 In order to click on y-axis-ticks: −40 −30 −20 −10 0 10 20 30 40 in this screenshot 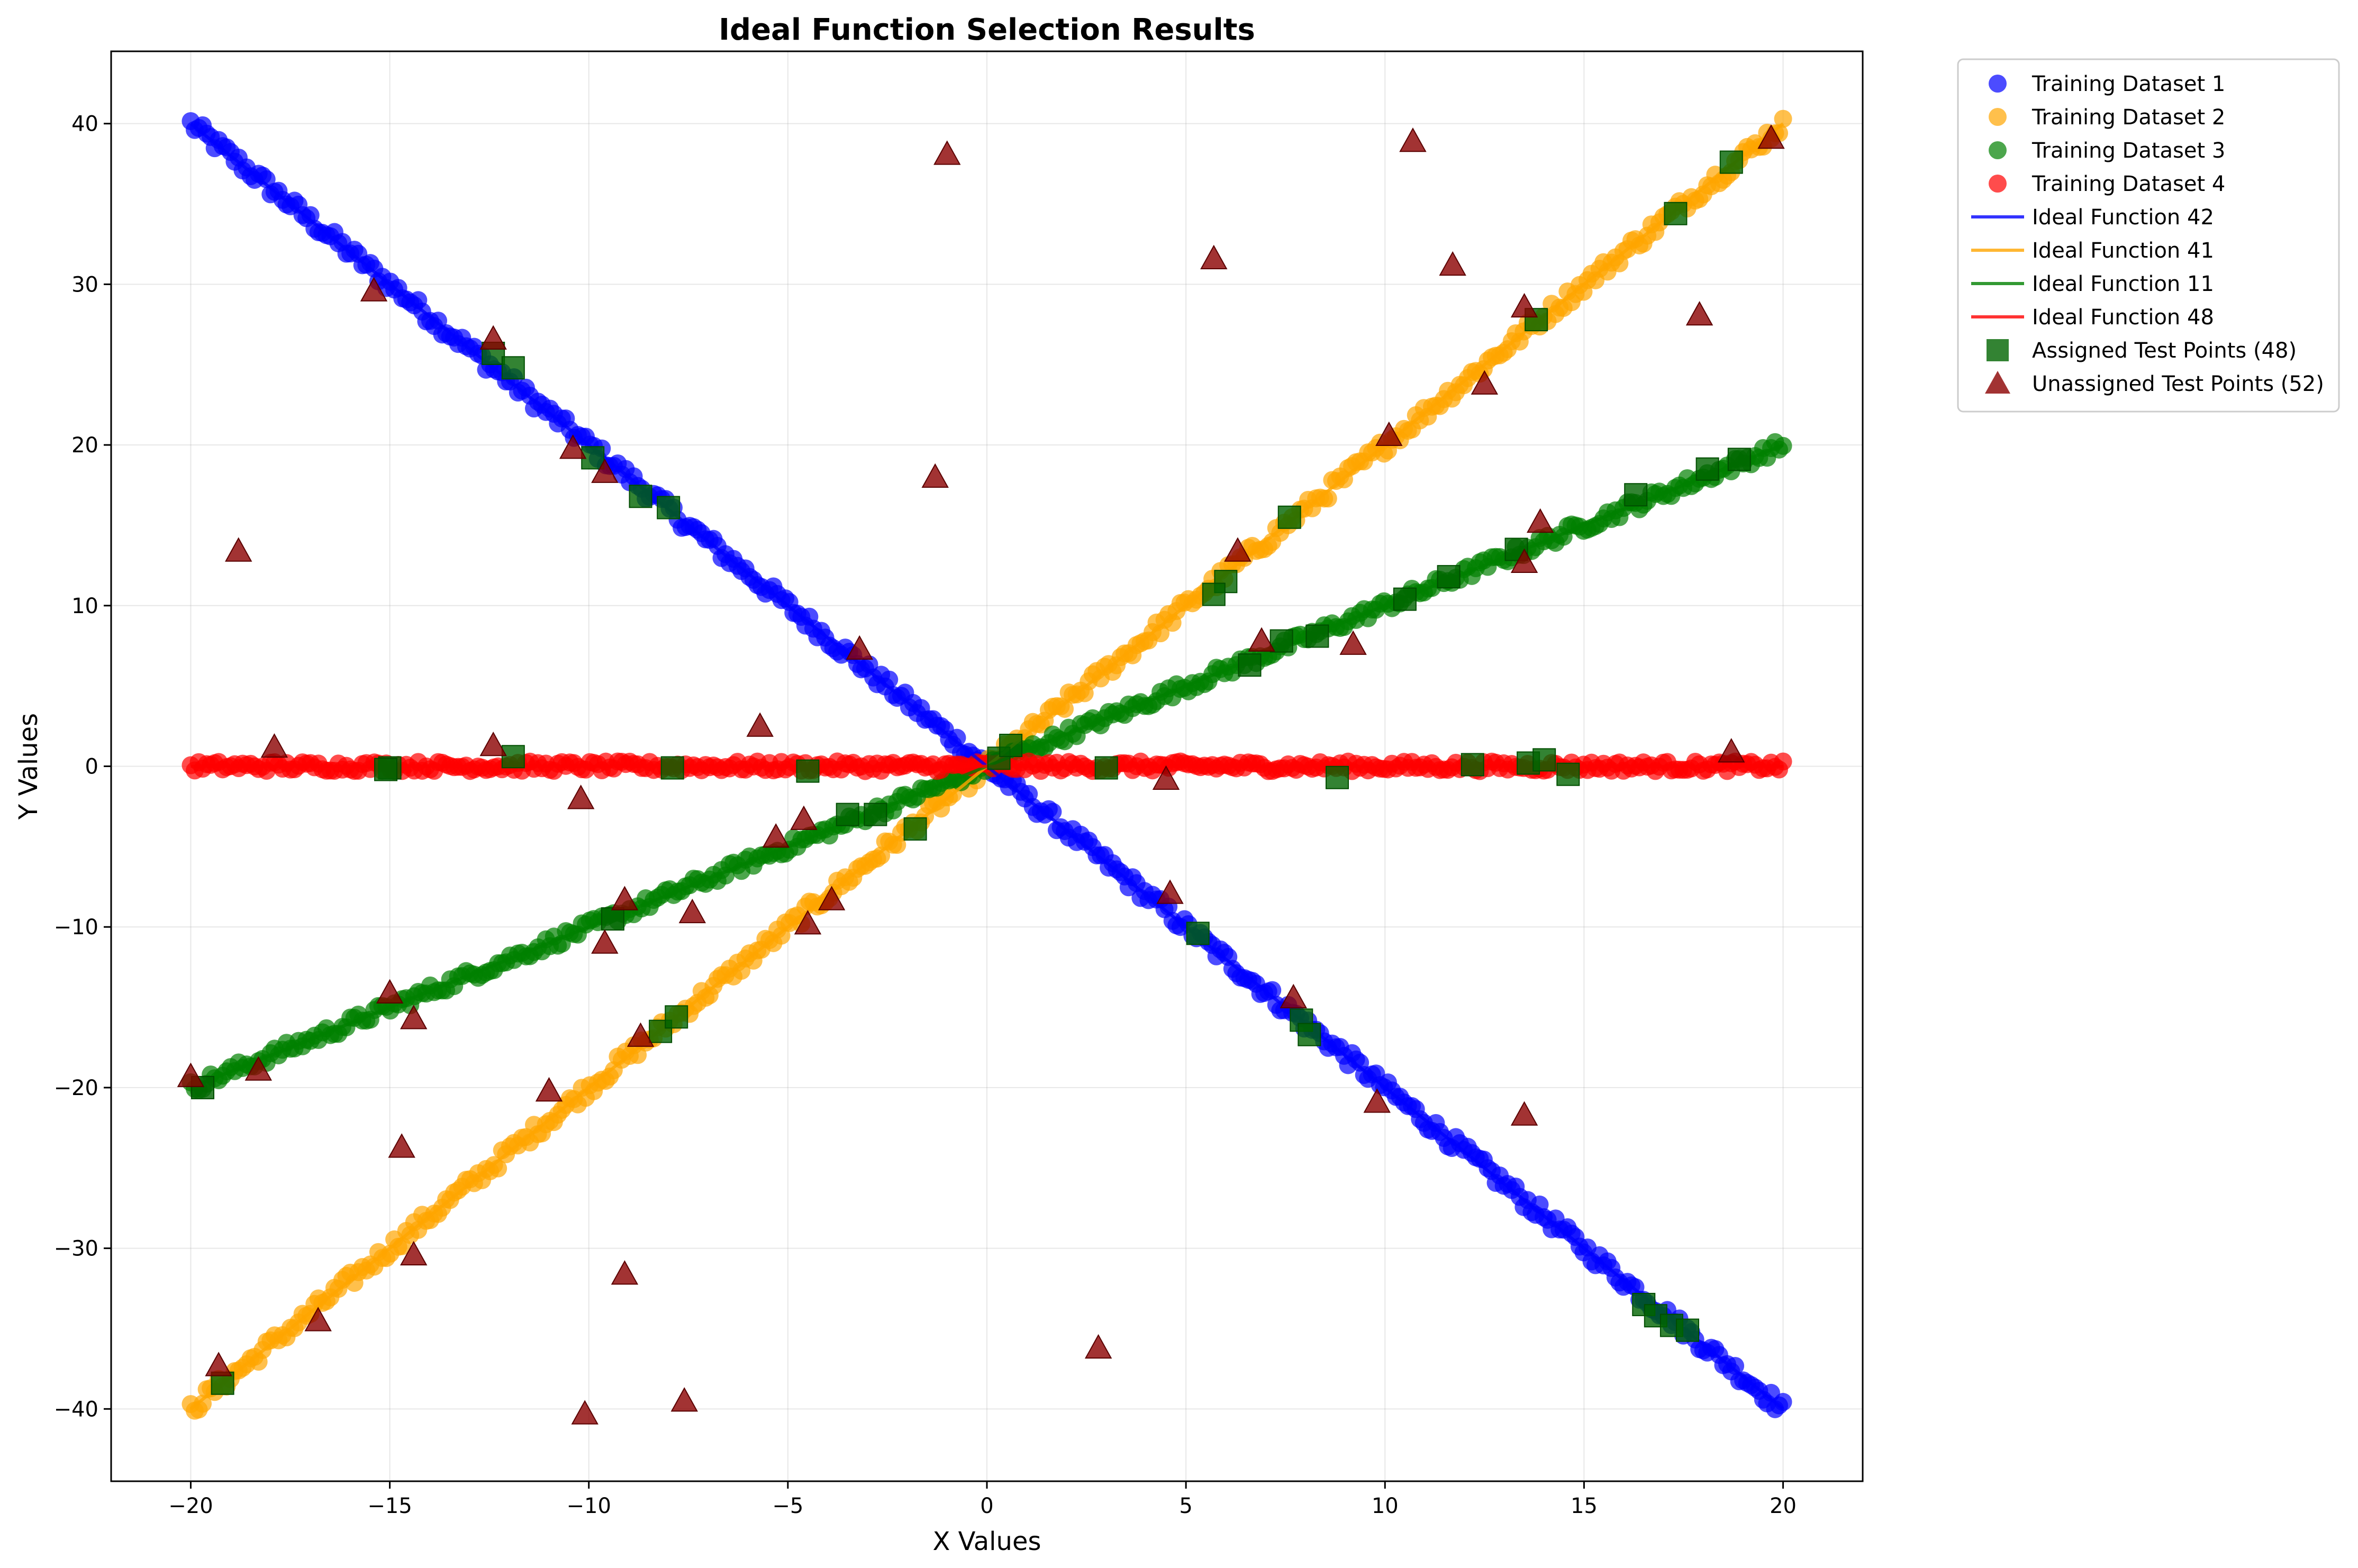, I will do `click(82, 766)`.